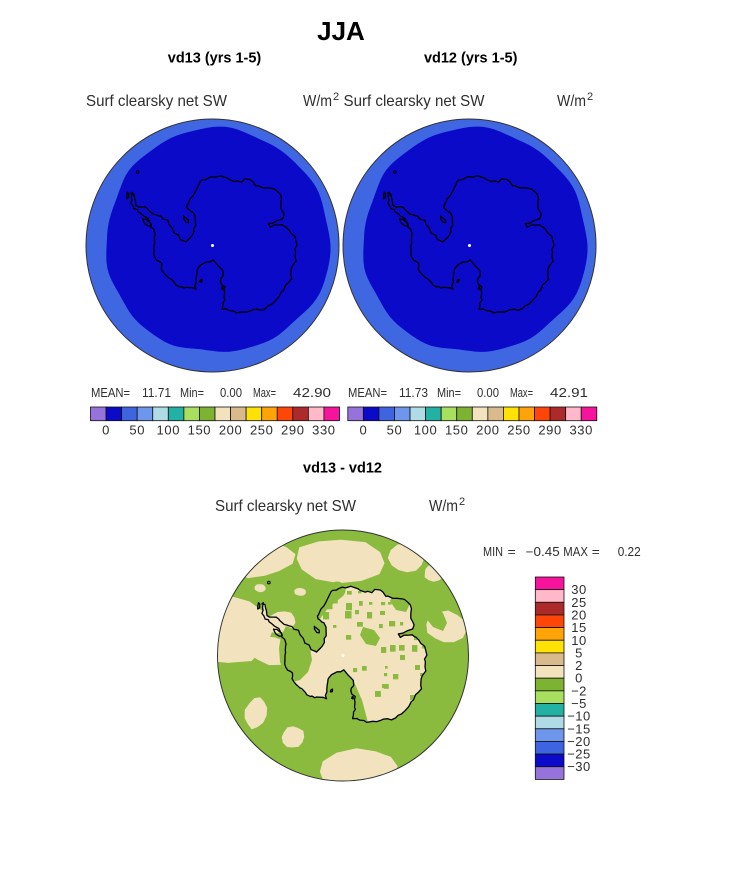  Describe the element at coordinates (493, 552) in the screenshot. I see `svg-text: MIN` at that location.